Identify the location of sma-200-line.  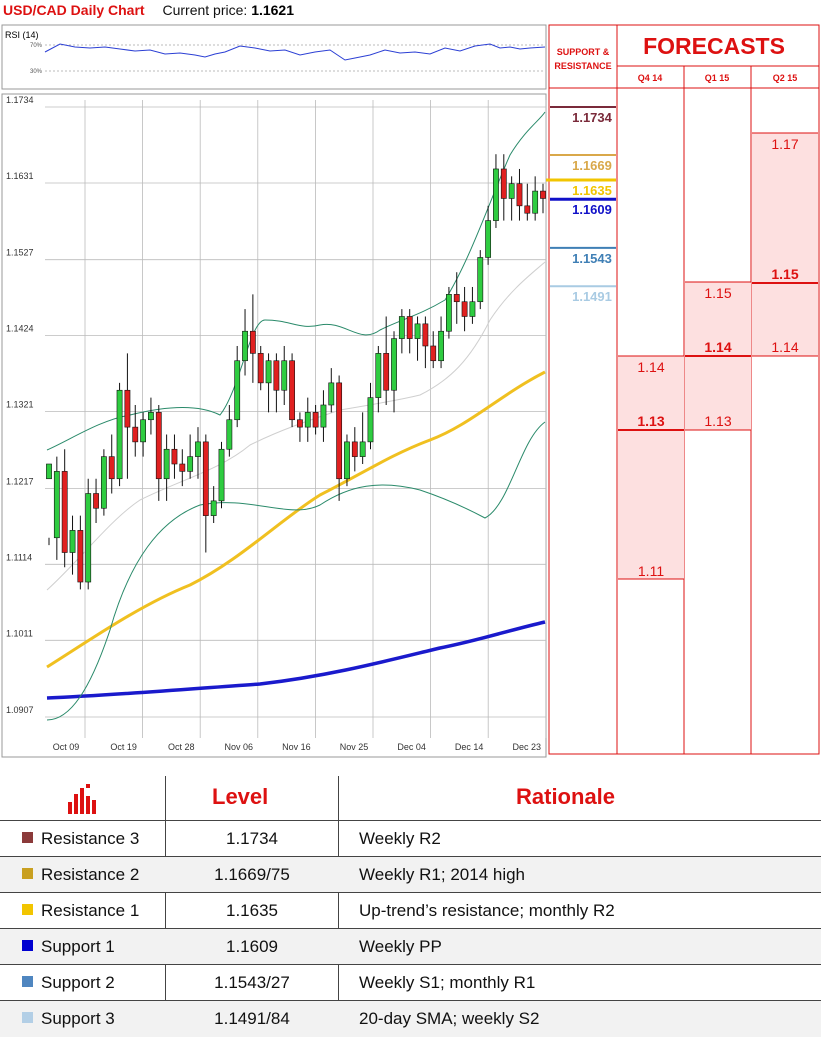
(296, 660).